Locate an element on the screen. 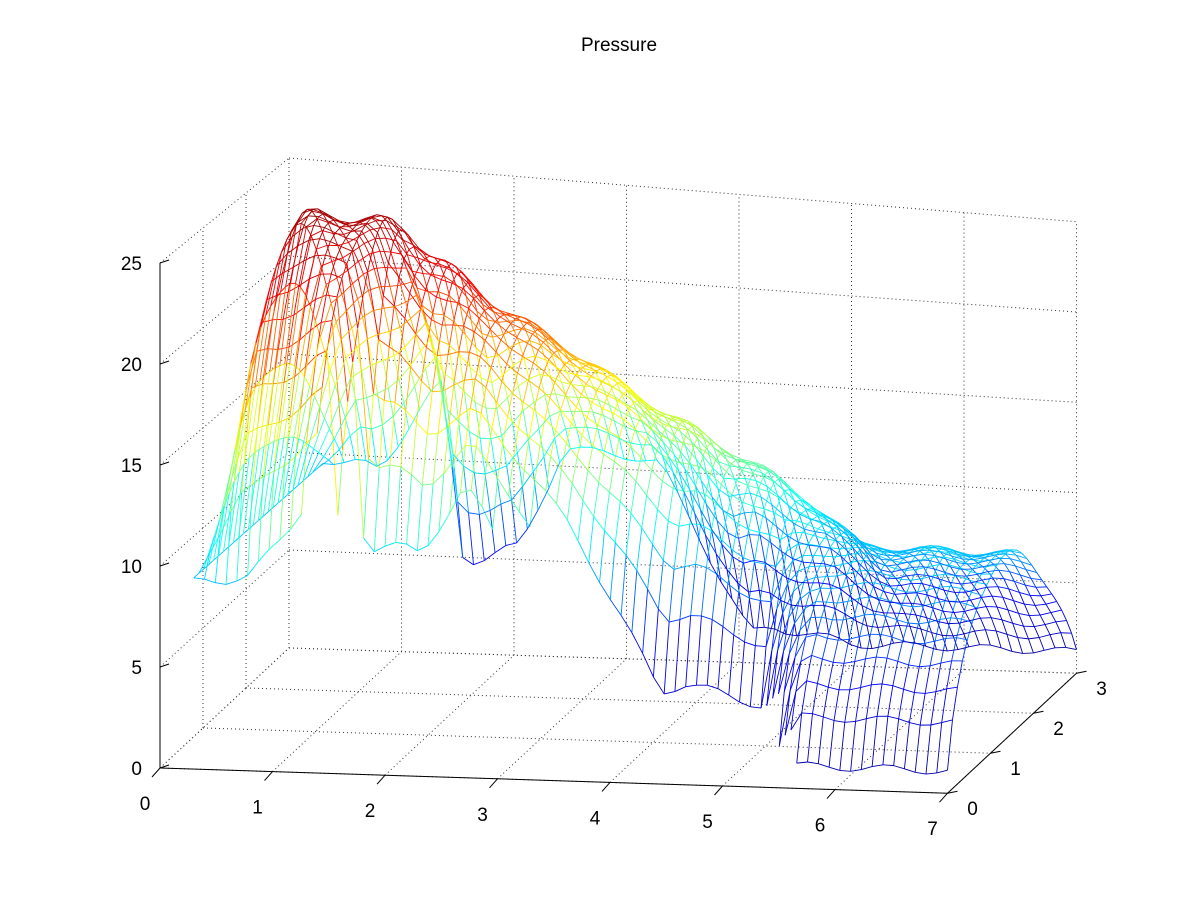 The width and height of the screenshot is (1201, 901). y-tick-label: 1 is located at coordinates (1015, 769).